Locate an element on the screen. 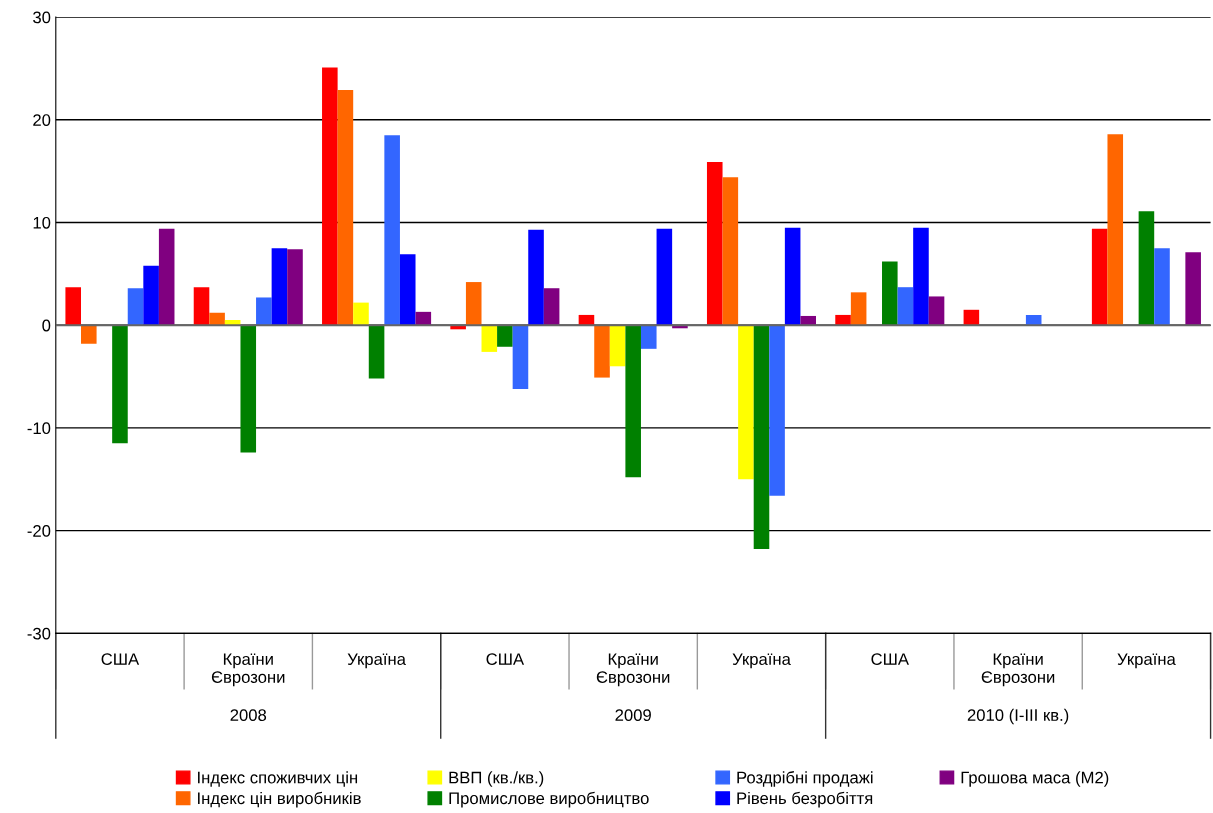  y-tick-label: 30 is located at coordinates (42, 17).